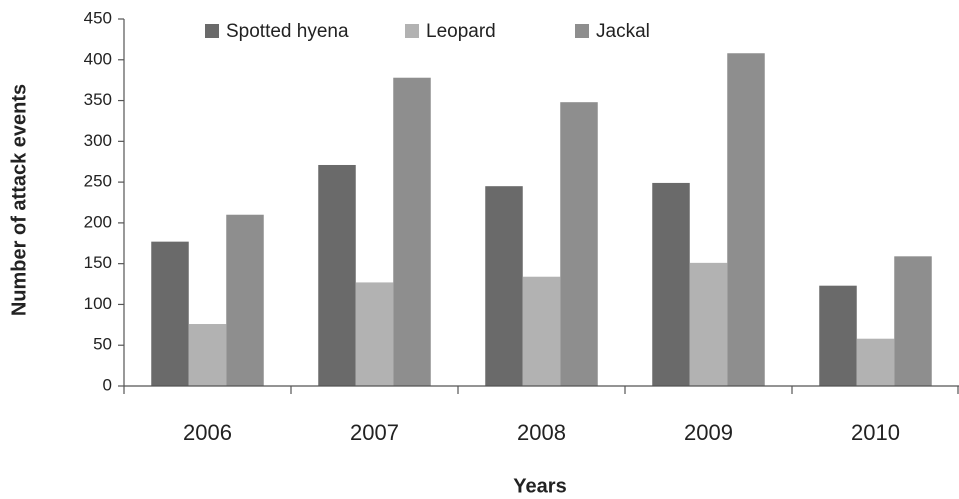 This screenshot has height=499, width=959. Describe the element at coordinates (19, 200) in the screenshot. I see `y-axis-label: Number of attack events` at that location.